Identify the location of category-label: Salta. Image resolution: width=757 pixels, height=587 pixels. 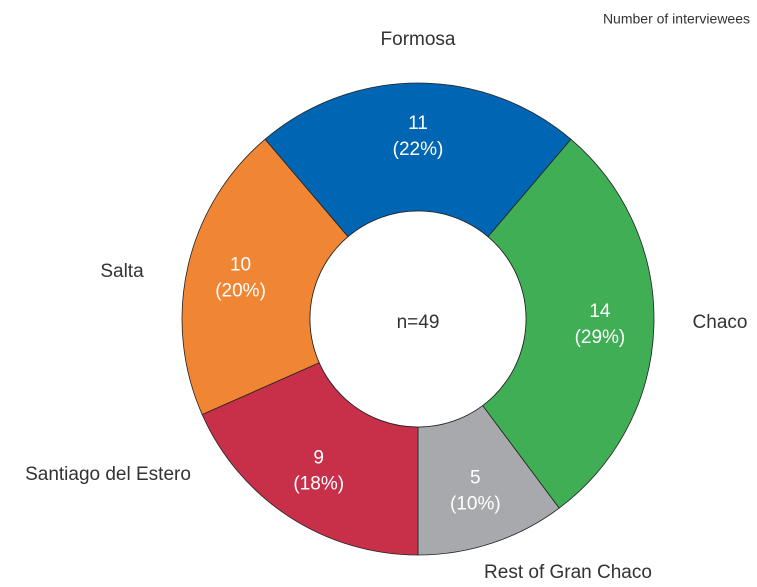
(122, 271).